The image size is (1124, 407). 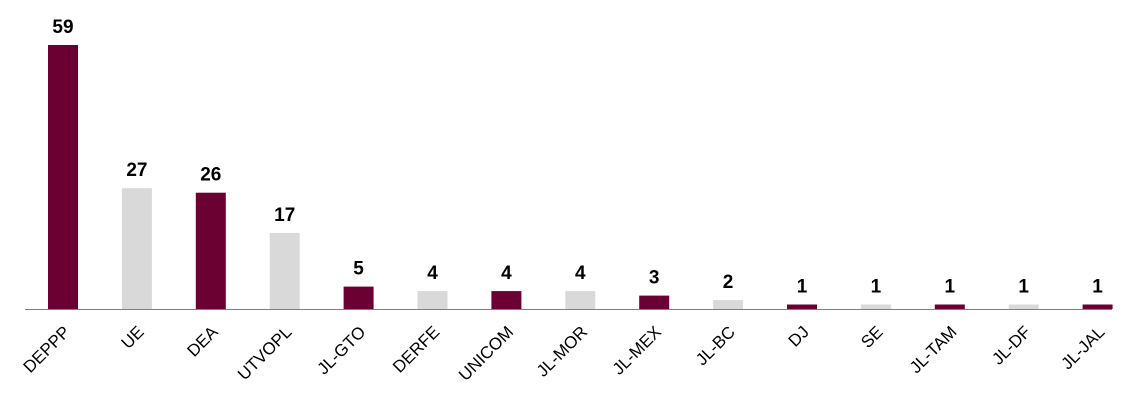 What do you see at coordinates (871, 336) in the screenshot?
I see `category-label-se: SE` at bounding box center [871, 336].